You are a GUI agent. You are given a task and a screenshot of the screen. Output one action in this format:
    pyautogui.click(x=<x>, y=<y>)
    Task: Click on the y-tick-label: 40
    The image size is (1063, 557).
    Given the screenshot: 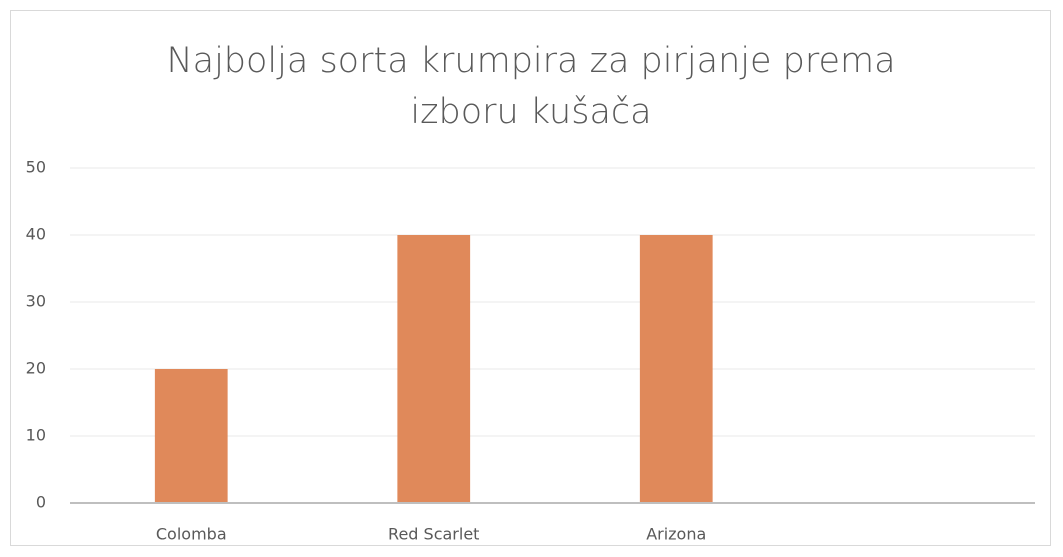 What is the action you would take?
    pyautogui.click(x=36, y=234)
    